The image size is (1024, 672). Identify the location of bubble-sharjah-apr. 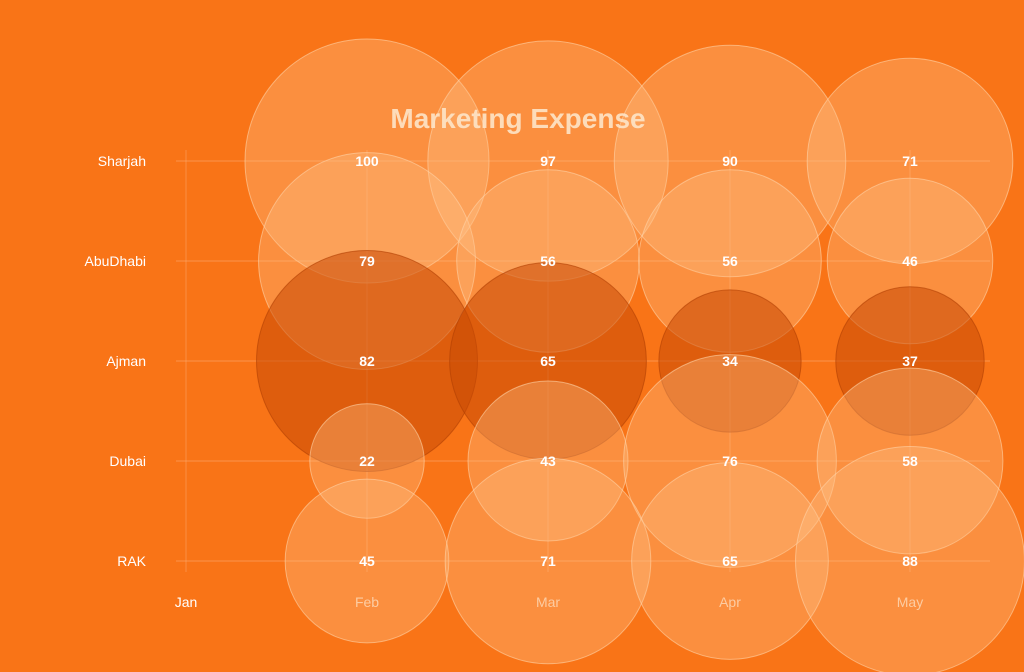
(730, 161).